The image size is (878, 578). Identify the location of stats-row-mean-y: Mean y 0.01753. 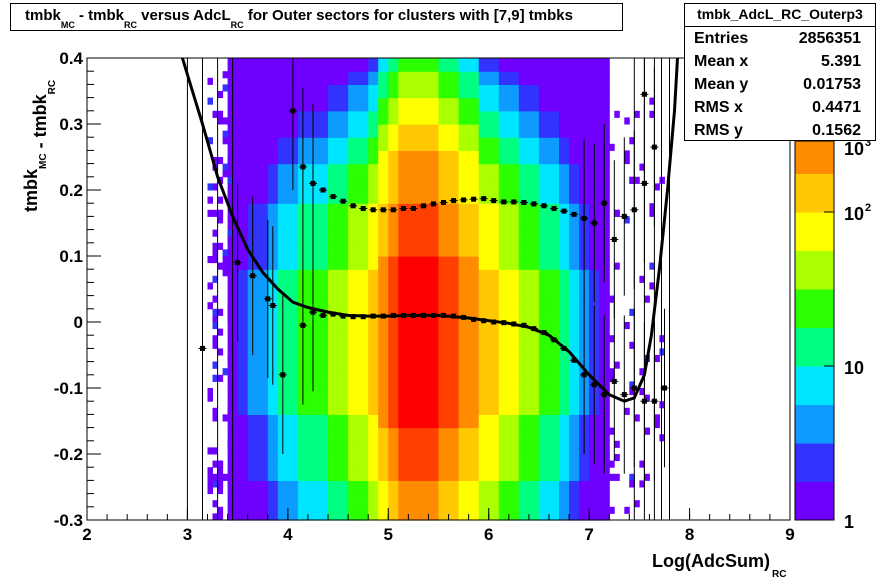
(777, 84).